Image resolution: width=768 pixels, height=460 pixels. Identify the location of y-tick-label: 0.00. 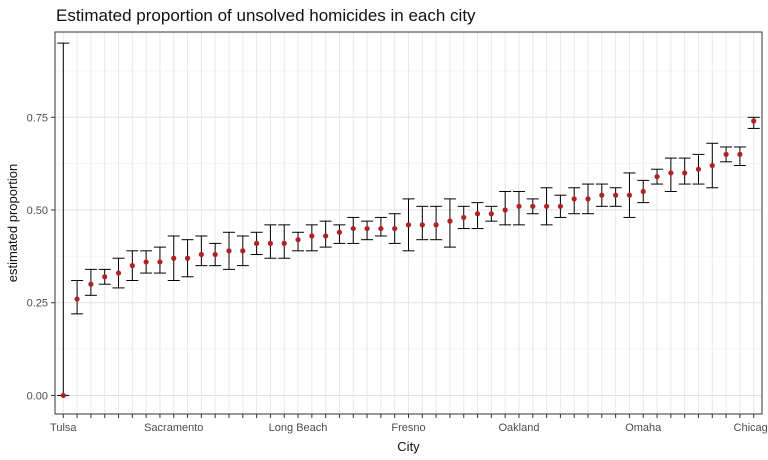
(37, 396).